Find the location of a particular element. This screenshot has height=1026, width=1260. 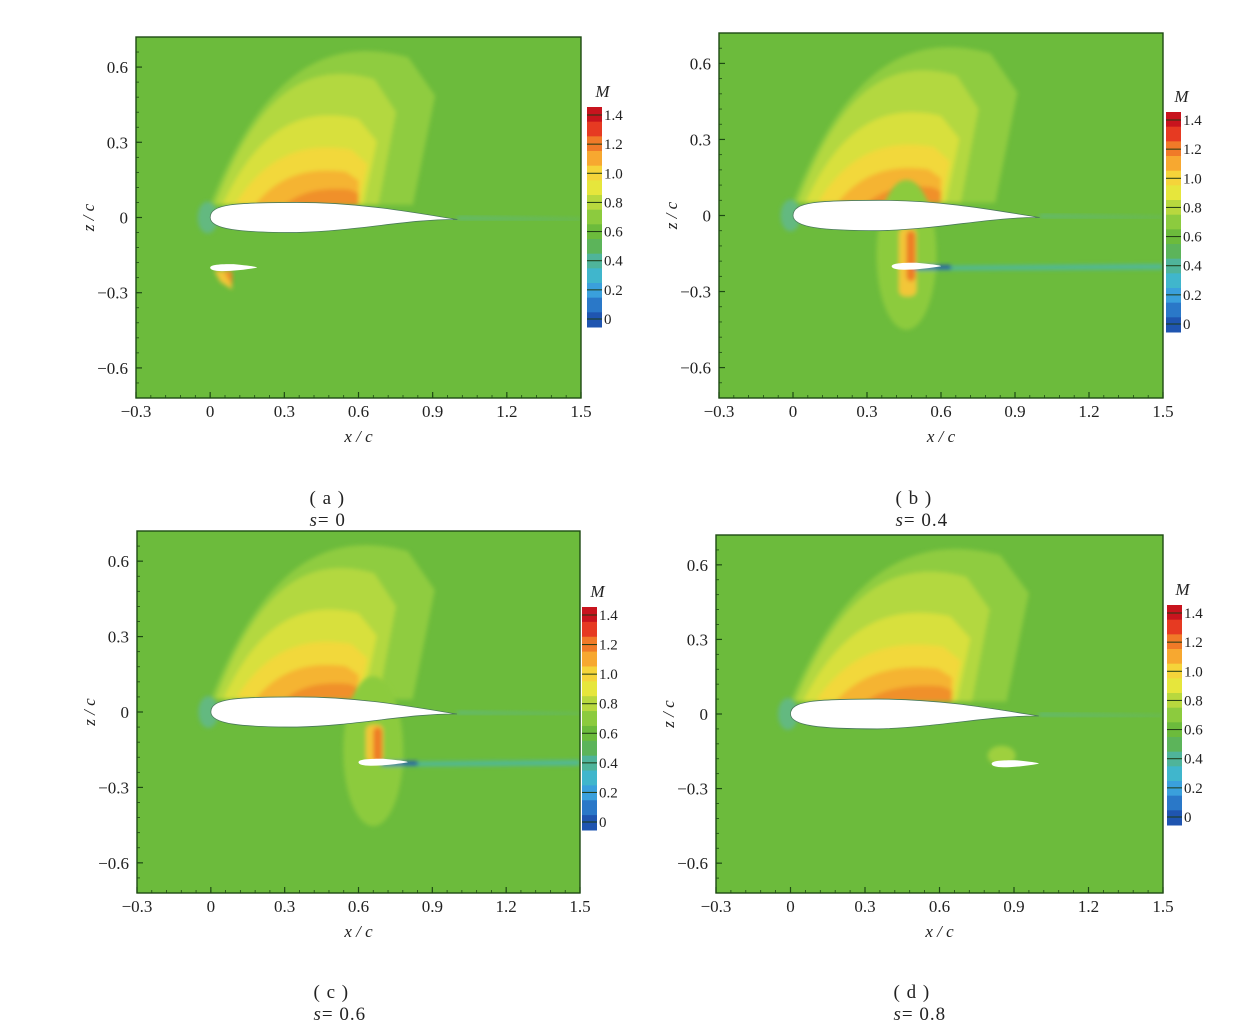

caption-letter: ( b ) is located at coordinates (914, 498).